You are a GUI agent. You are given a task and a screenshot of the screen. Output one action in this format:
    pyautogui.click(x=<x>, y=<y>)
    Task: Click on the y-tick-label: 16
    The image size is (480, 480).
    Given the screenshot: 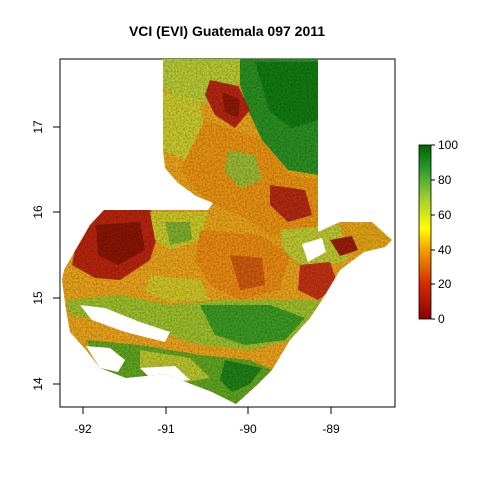 What is the action you would take?
    pyautogui.click(x=38, y=212)
    